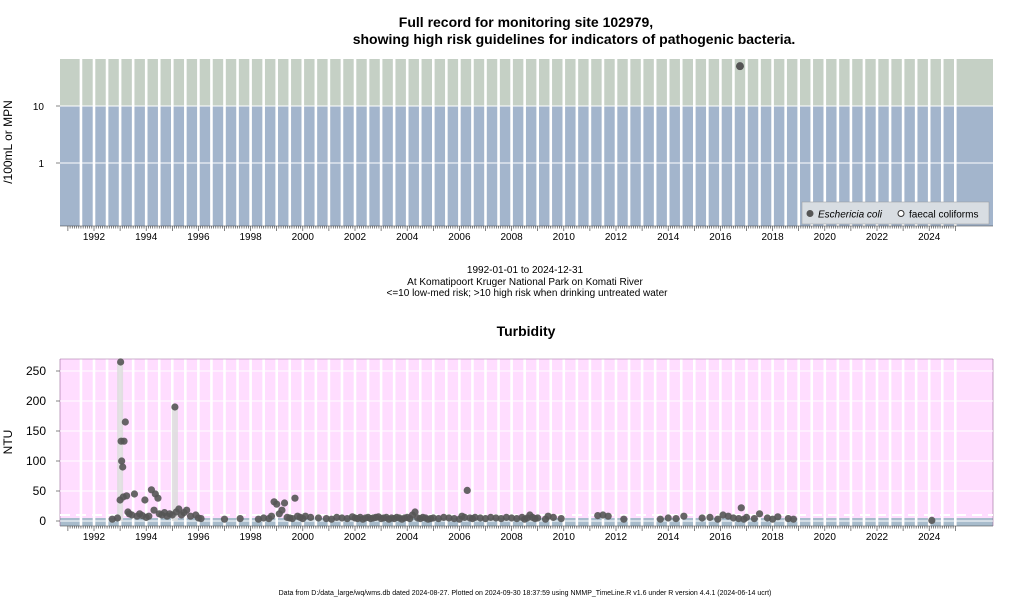  What do you see at coordinates (41, 164) in the screenshot?
I see `bacteria-y-tick-label: 1` at bounding box center [41, 164].